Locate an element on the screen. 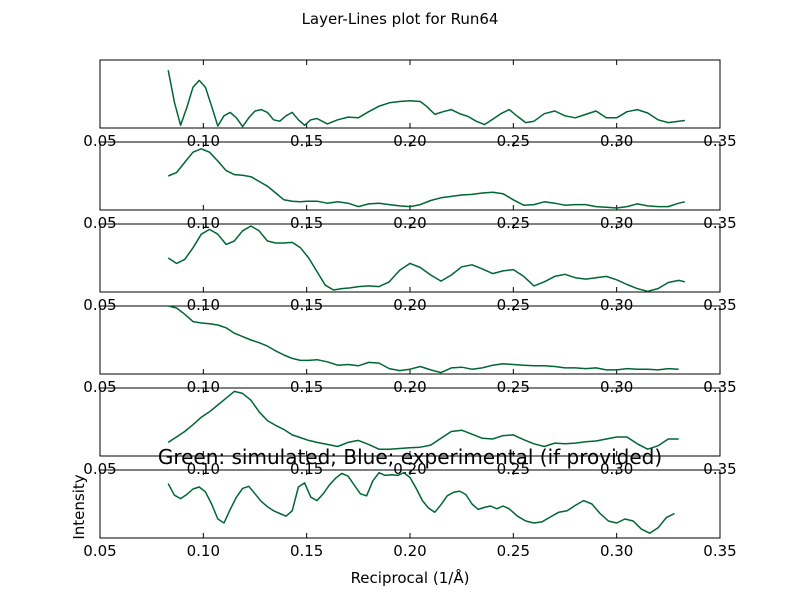 The image size is (800, 604). panel-2-simulated-line is located at coordinates (426, 178).